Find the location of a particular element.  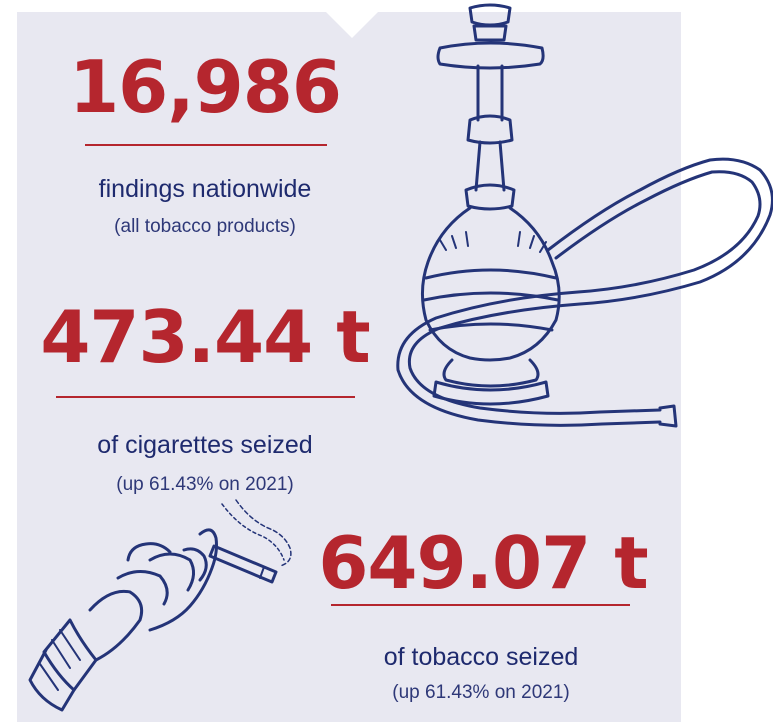

tobacco-value: 649.07 t is located at coordinates (483, 563).